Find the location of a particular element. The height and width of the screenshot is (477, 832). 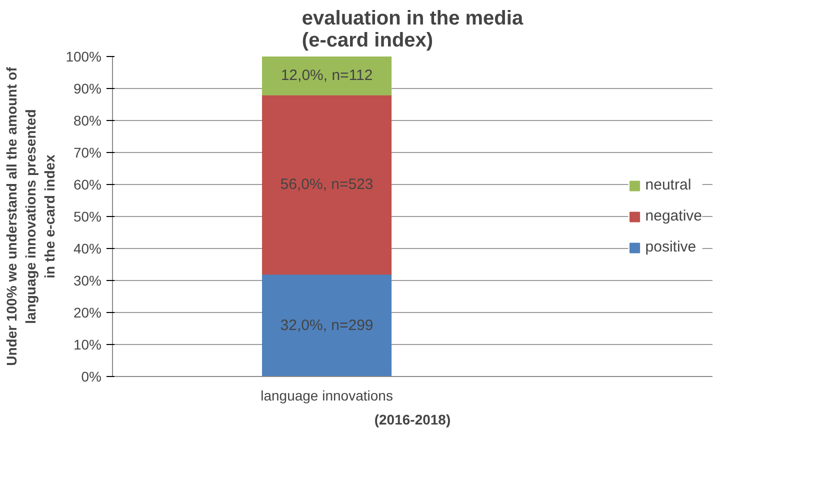

y-axis-title: Under 100% we understand all the amount of language innovations presented in the e-card index is located at coordinates (30, 216).